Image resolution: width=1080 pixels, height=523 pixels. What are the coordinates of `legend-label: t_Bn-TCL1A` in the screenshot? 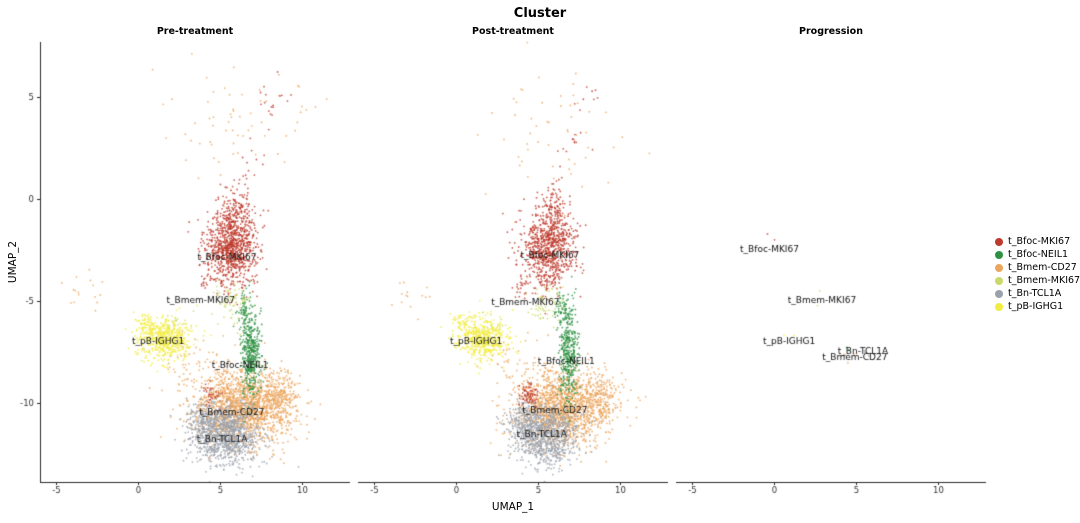 It's located at (1035, 293).